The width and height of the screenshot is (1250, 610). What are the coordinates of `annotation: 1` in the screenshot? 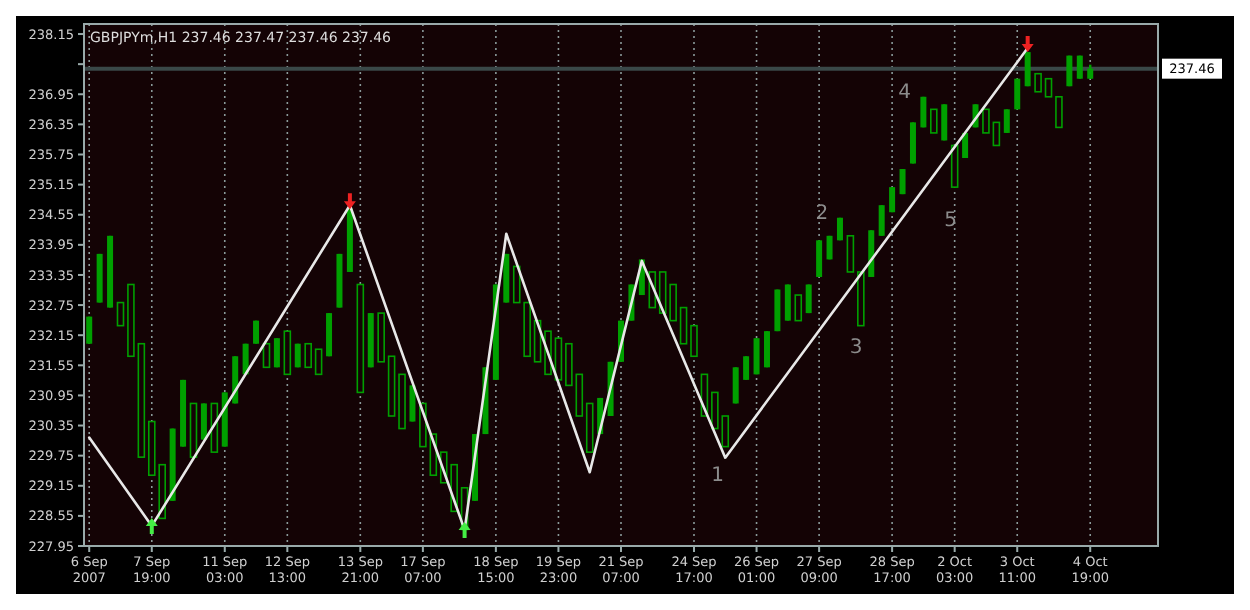 It's located at (718, 476).